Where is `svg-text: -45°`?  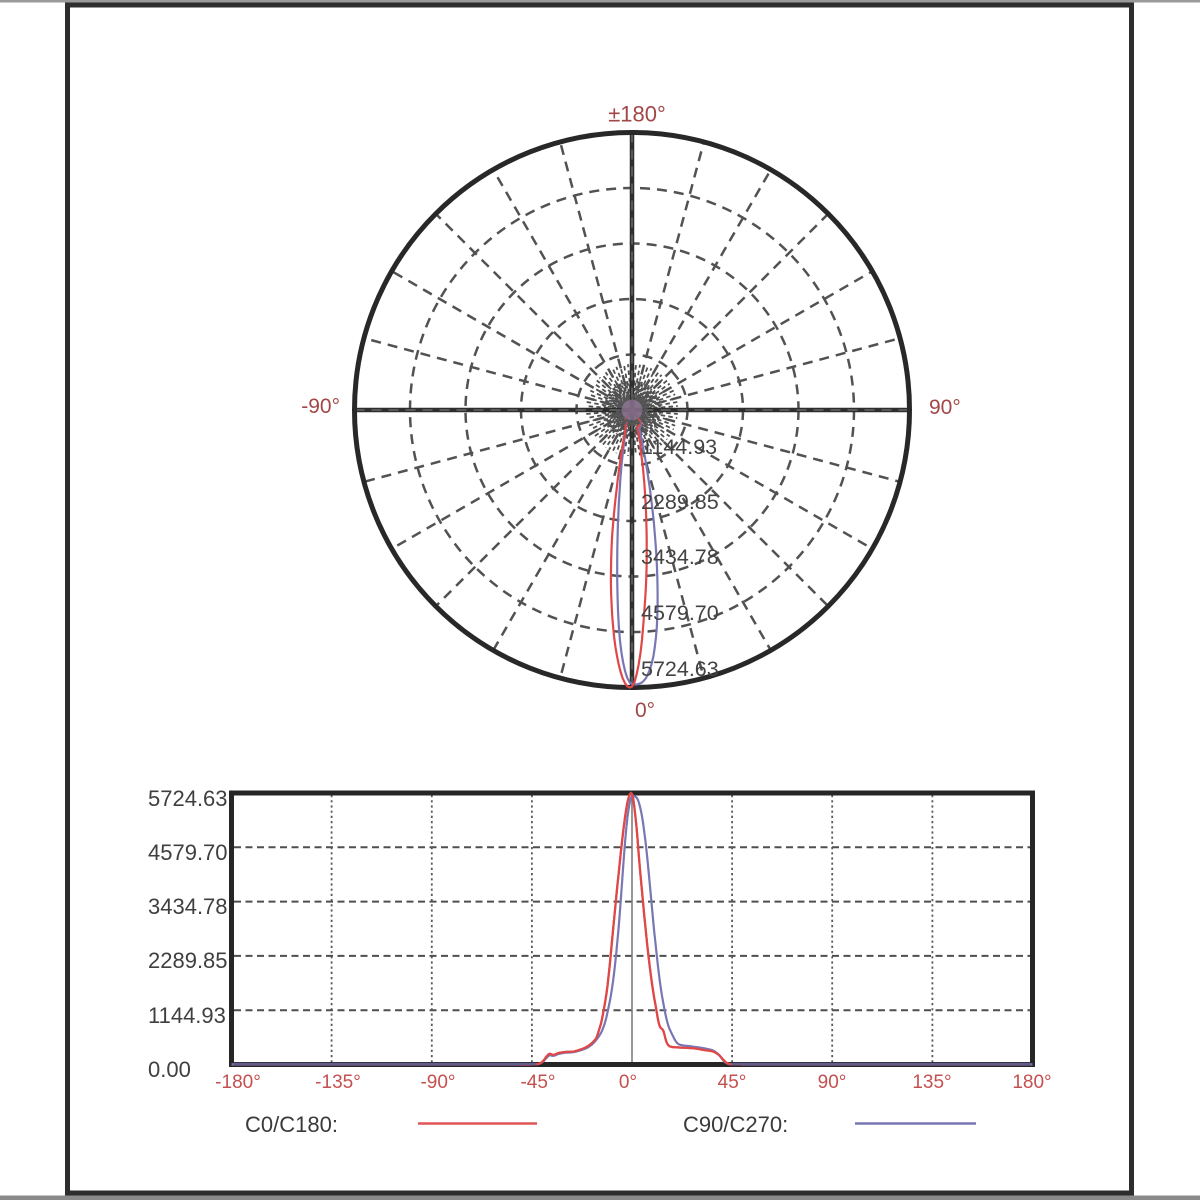 svg-text: -45° is located at coordinates (537, 1082).